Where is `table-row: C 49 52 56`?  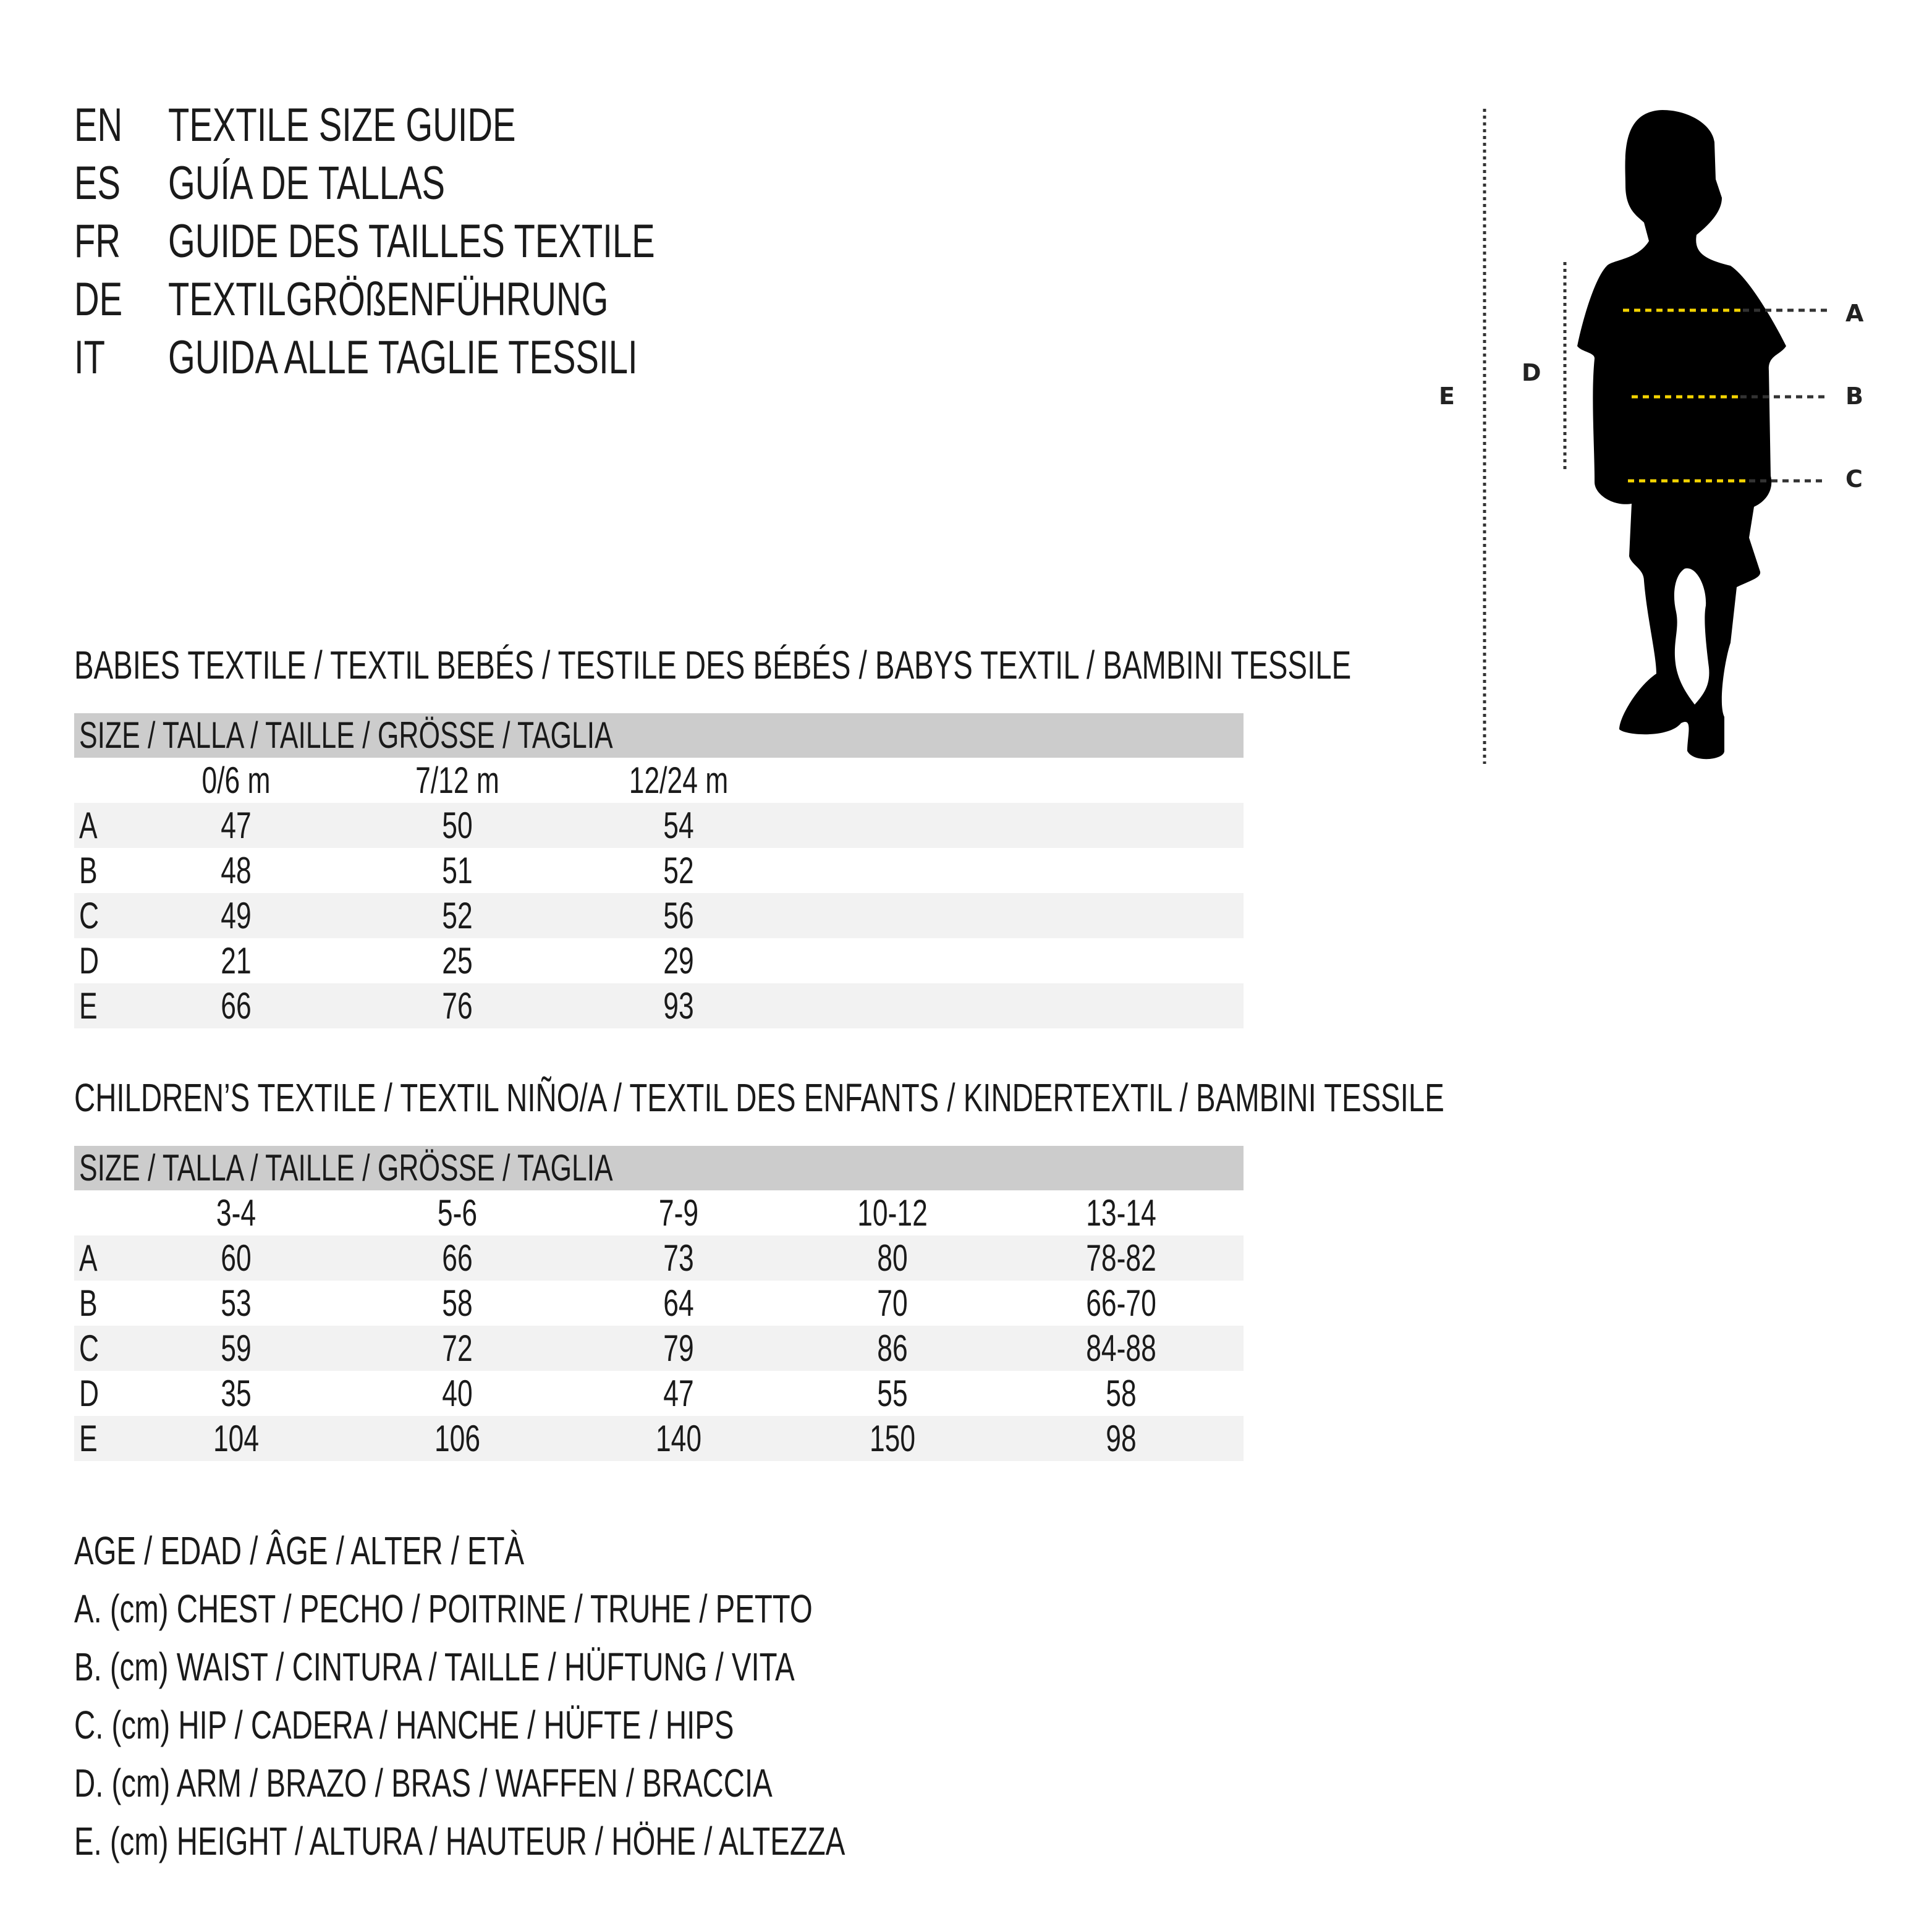
table-row: C 49 52 56 is located at coordinates (659, 915).